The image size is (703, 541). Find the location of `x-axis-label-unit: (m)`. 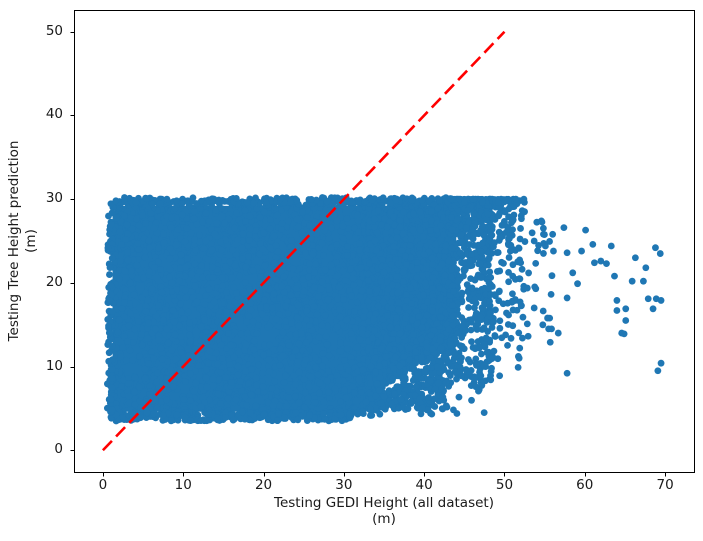

x-axis-label-unit: (m) is located at coordinates (384, 519).